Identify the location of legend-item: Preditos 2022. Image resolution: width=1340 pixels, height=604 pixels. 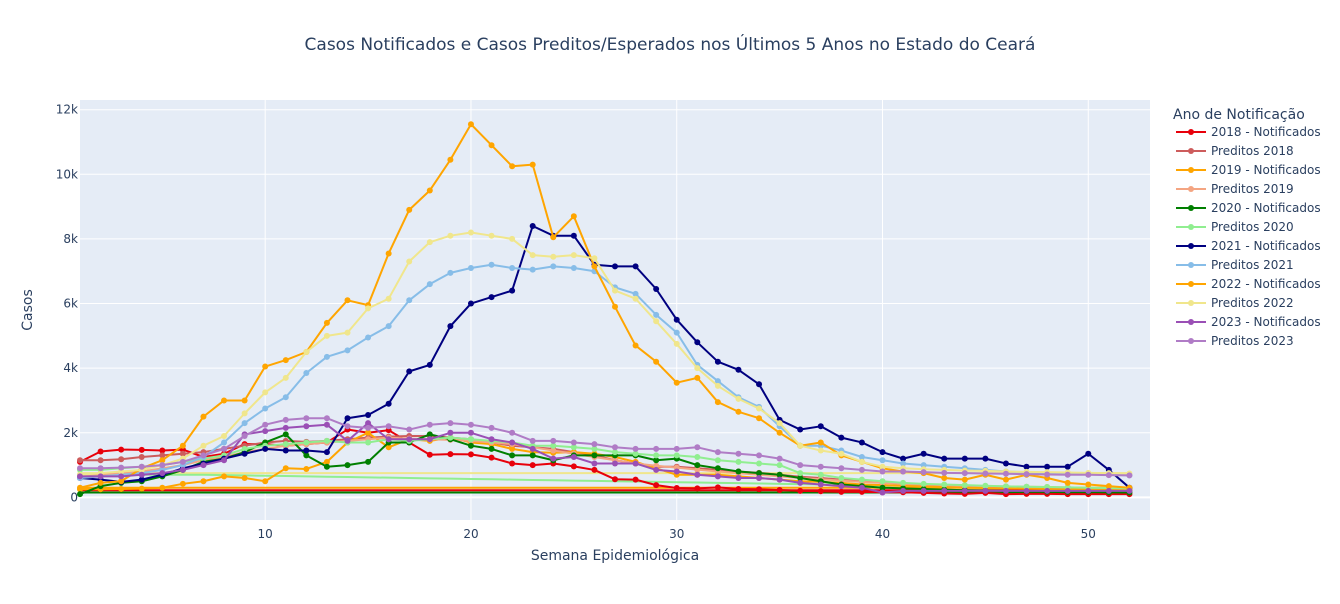
(1235, 303).